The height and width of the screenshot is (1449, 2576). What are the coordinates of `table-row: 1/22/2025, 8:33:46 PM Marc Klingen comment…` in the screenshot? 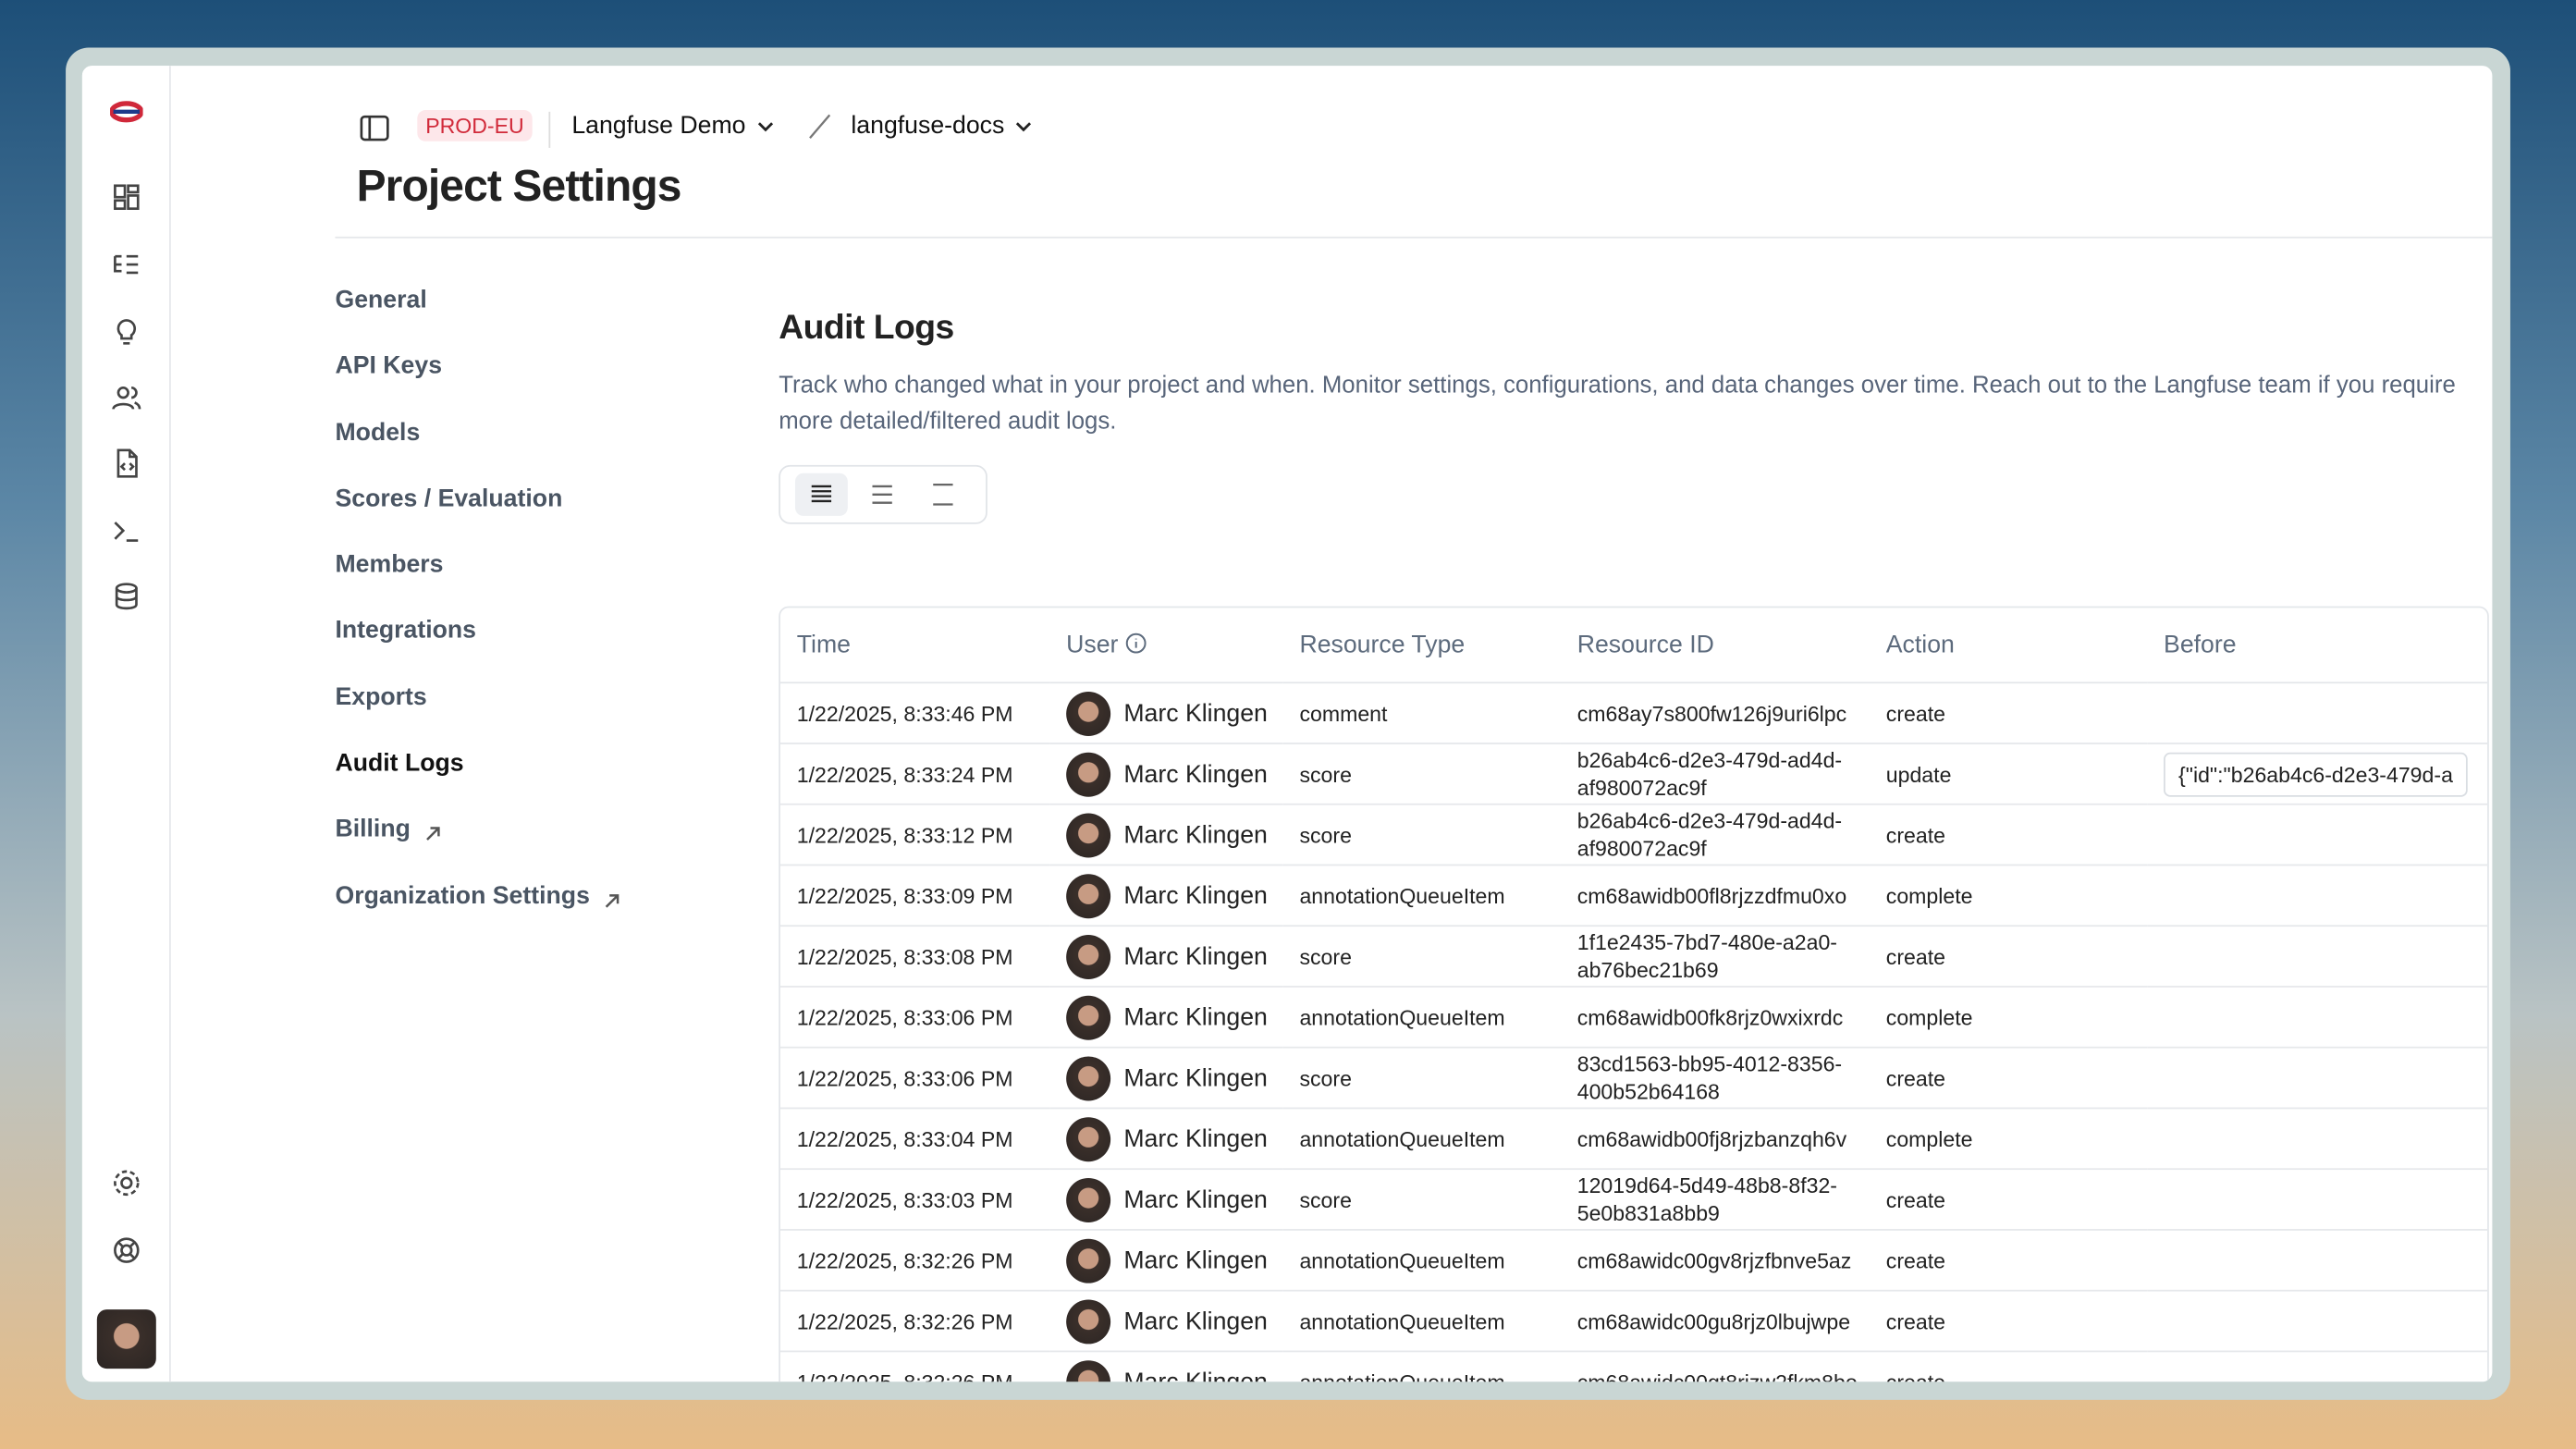 It's located at (1633, 713).